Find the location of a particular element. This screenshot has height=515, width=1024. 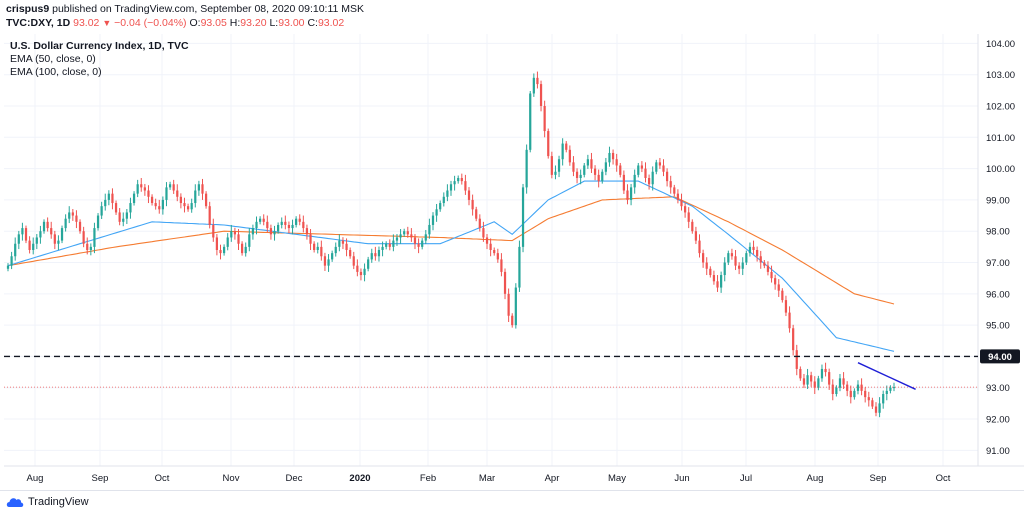

y-tick-label: 91.00 is located at coordinates (998, 451).